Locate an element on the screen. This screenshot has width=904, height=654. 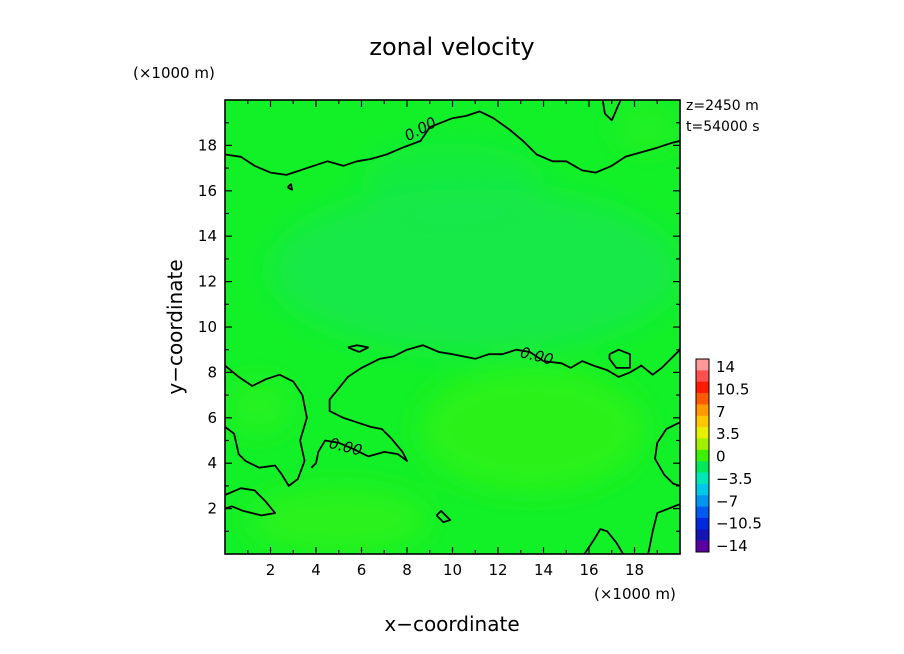
y-unit-label: (×1000 m) is located at coordinates (174, 73).